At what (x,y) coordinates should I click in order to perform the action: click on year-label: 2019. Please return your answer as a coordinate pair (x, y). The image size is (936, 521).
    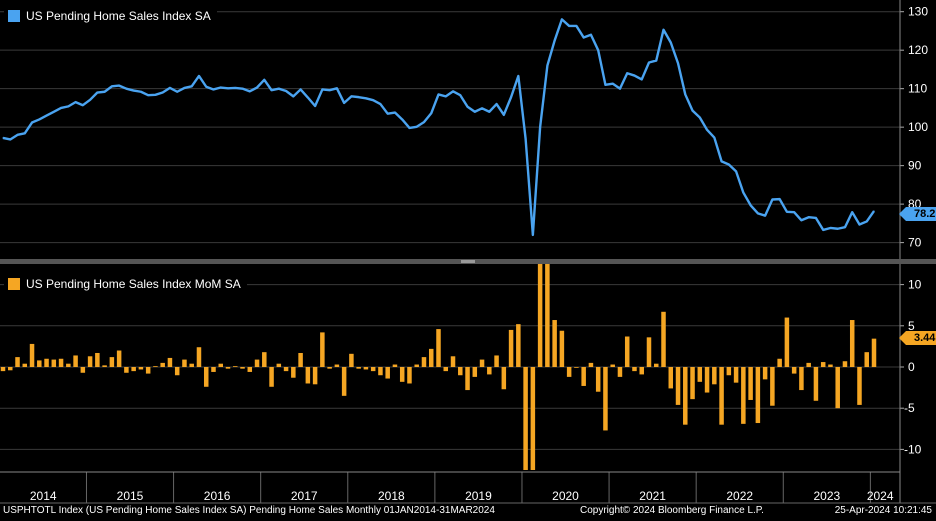
    Looking at the image, I should click on (478, 496).